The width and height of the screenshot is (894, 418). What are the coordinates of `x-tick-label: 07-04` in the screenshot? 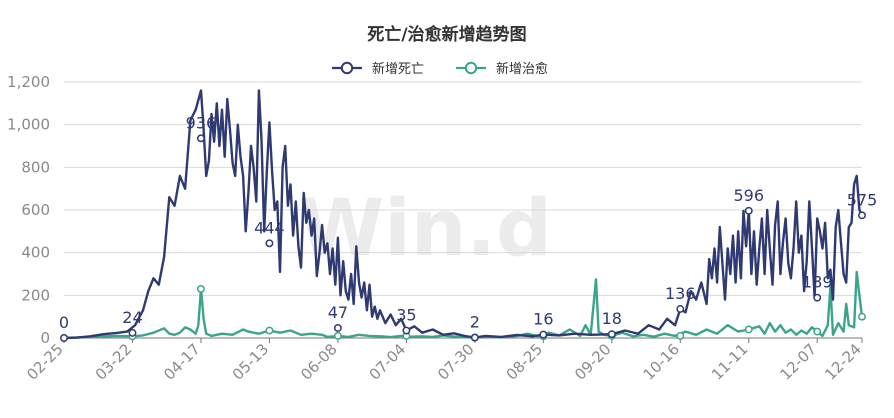 It's located at (388, 362).